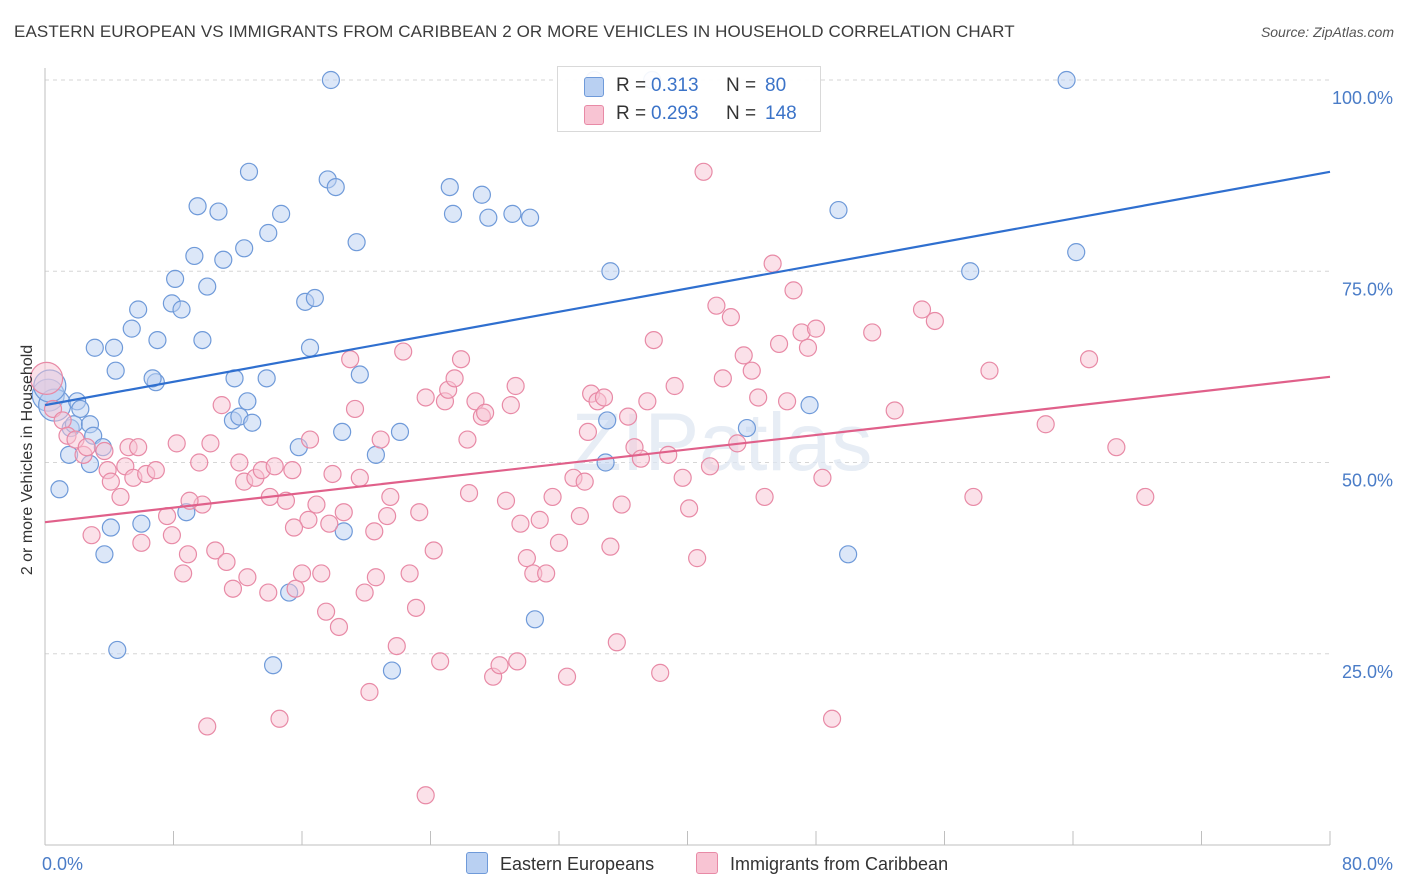 Image resolution: width=1406 pixels, height=892 pixels. Describe the element at coordinates (675, 85) in the screenshot. I see `r-value: 0.313` at that location.